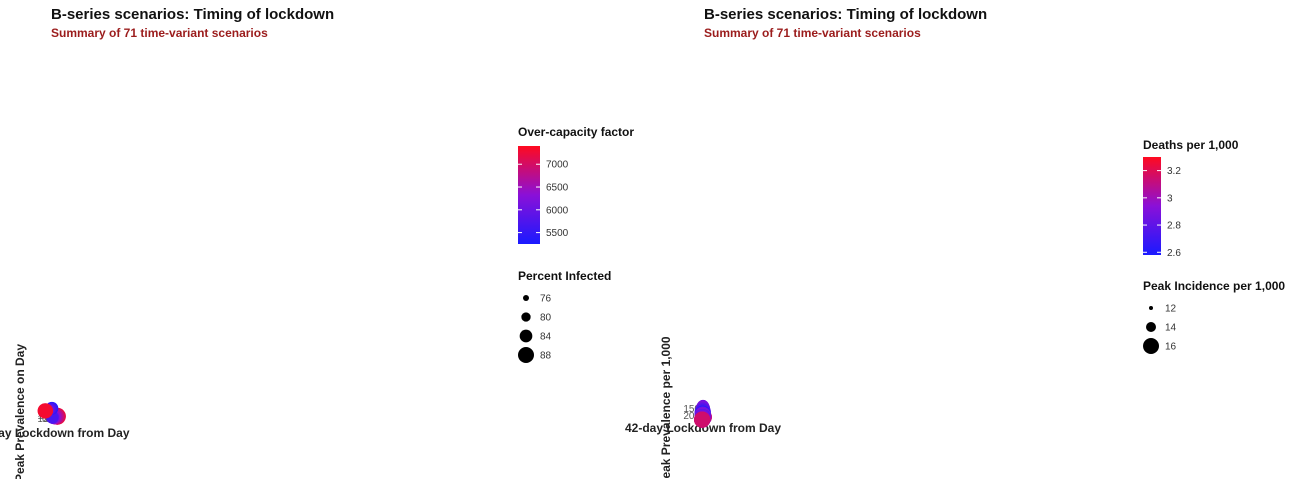 This screenshot has height=479, width=1293. I want to click on size-legend-label: 14, so click(1171, 328).